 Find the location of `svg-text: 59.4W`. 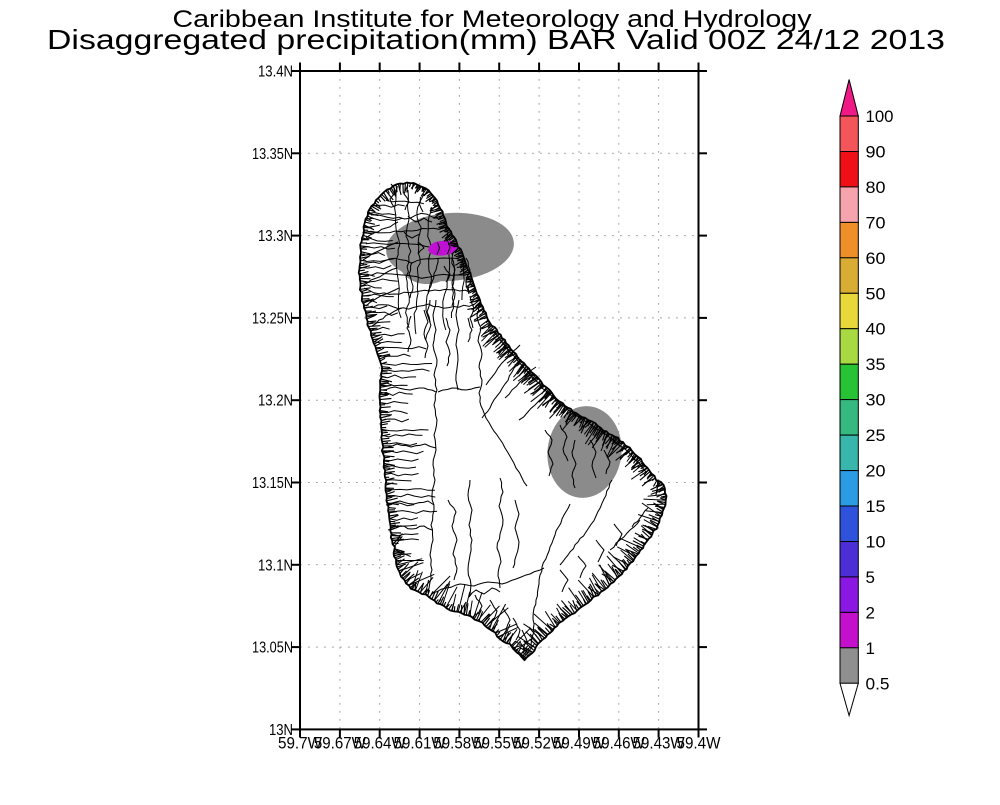

svg-text: 59.4W is located at coordinates (699, 743).